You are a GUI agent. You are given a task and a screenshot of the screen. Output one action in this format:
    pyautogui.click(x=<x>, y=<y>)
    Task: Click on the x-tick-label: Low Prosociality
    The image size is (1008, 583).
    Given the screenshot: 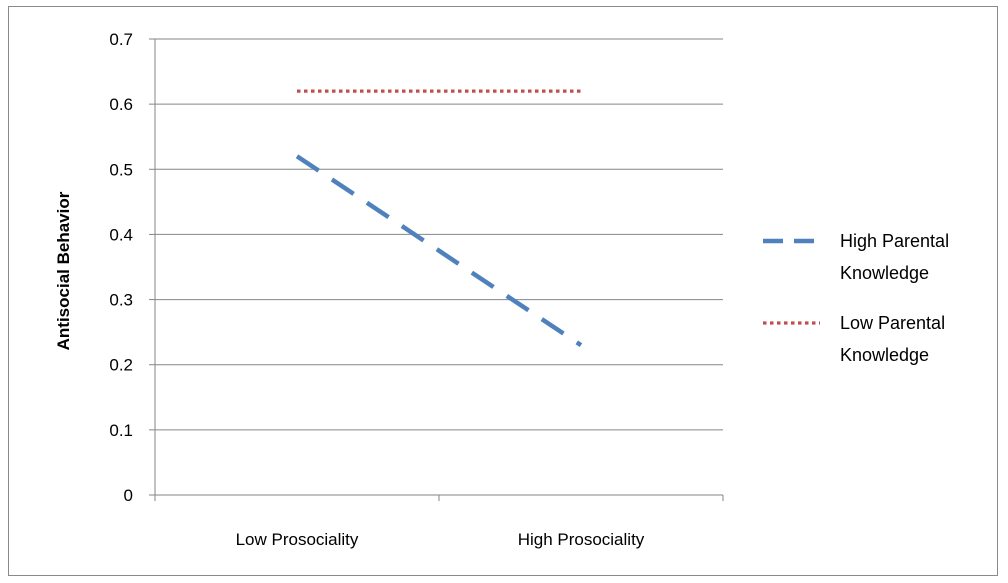 What is the action you would take?
    pyautogui.click(x=297, y=539)
    